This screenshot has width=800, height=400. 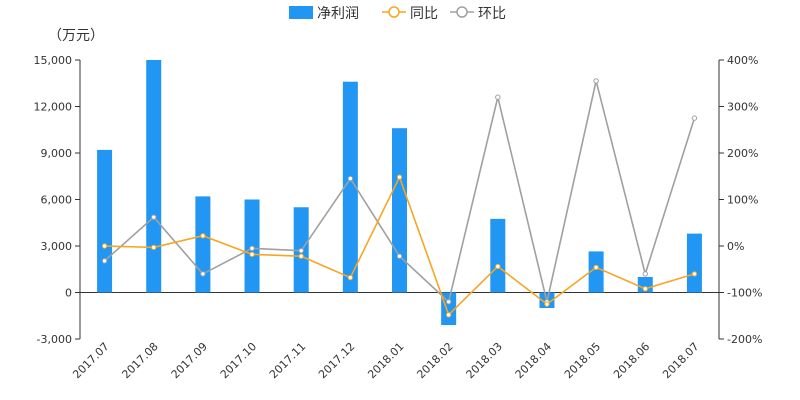 What do you see at coordinates (90, 360) in the screenshot?
I see `x-axis-tick-label: 2017.07` at bounding box center [90, 360].